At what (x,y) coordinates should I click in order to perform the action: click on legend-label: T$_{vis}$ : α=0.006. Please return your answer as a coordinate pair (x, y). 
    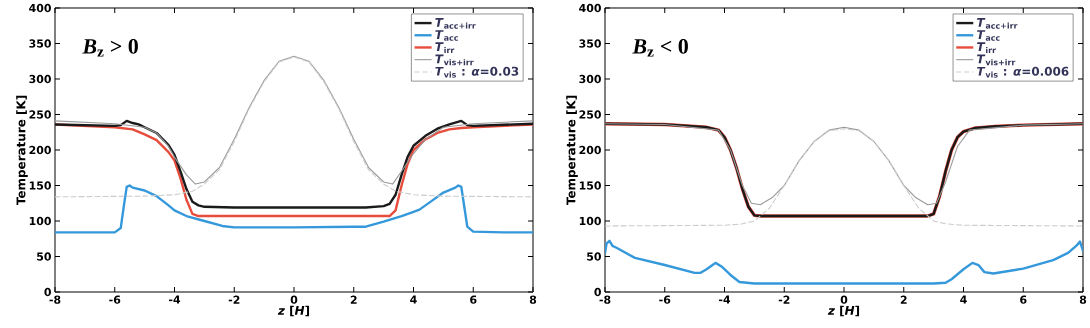
    Looking at the image, I should click on (1023, 72).